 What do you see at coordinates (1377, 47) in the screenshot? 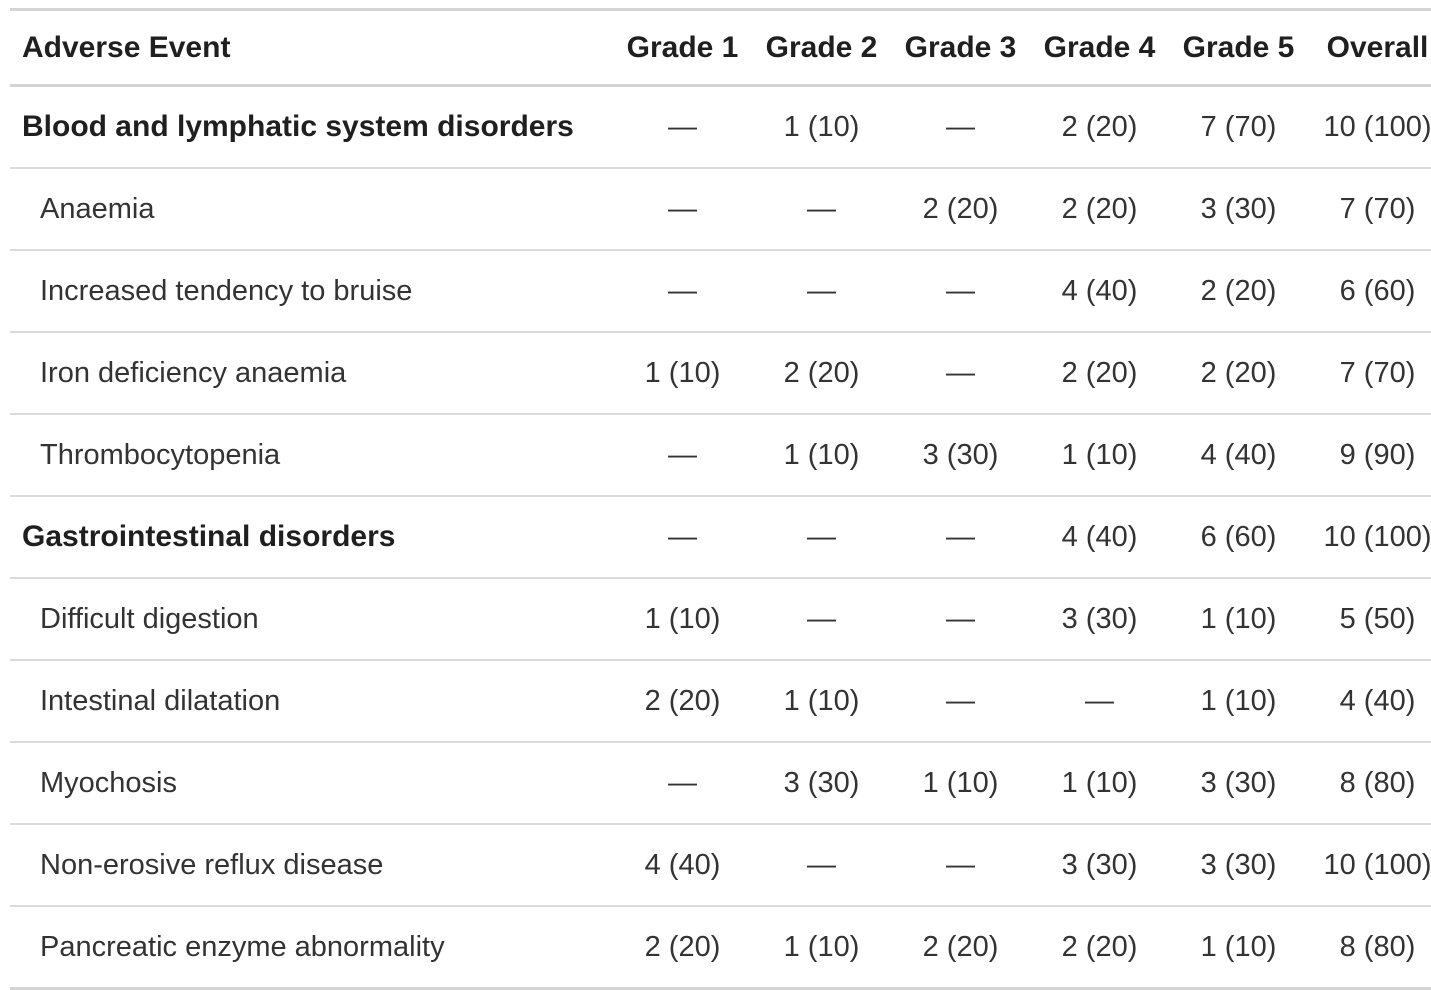
I see `column-header-overall: Overall` at bounding box center [1377, 47].